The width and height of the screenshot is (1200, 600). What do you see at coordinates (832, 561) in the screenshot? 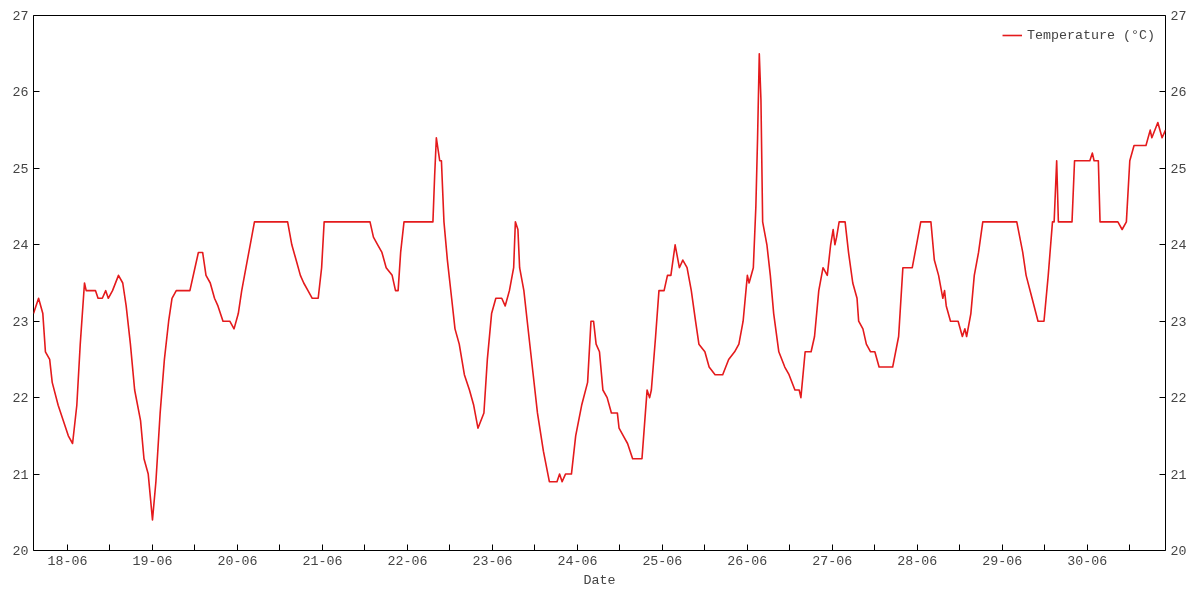
I see `x-tick-label: 27-06` at bounding box center [832, 561].